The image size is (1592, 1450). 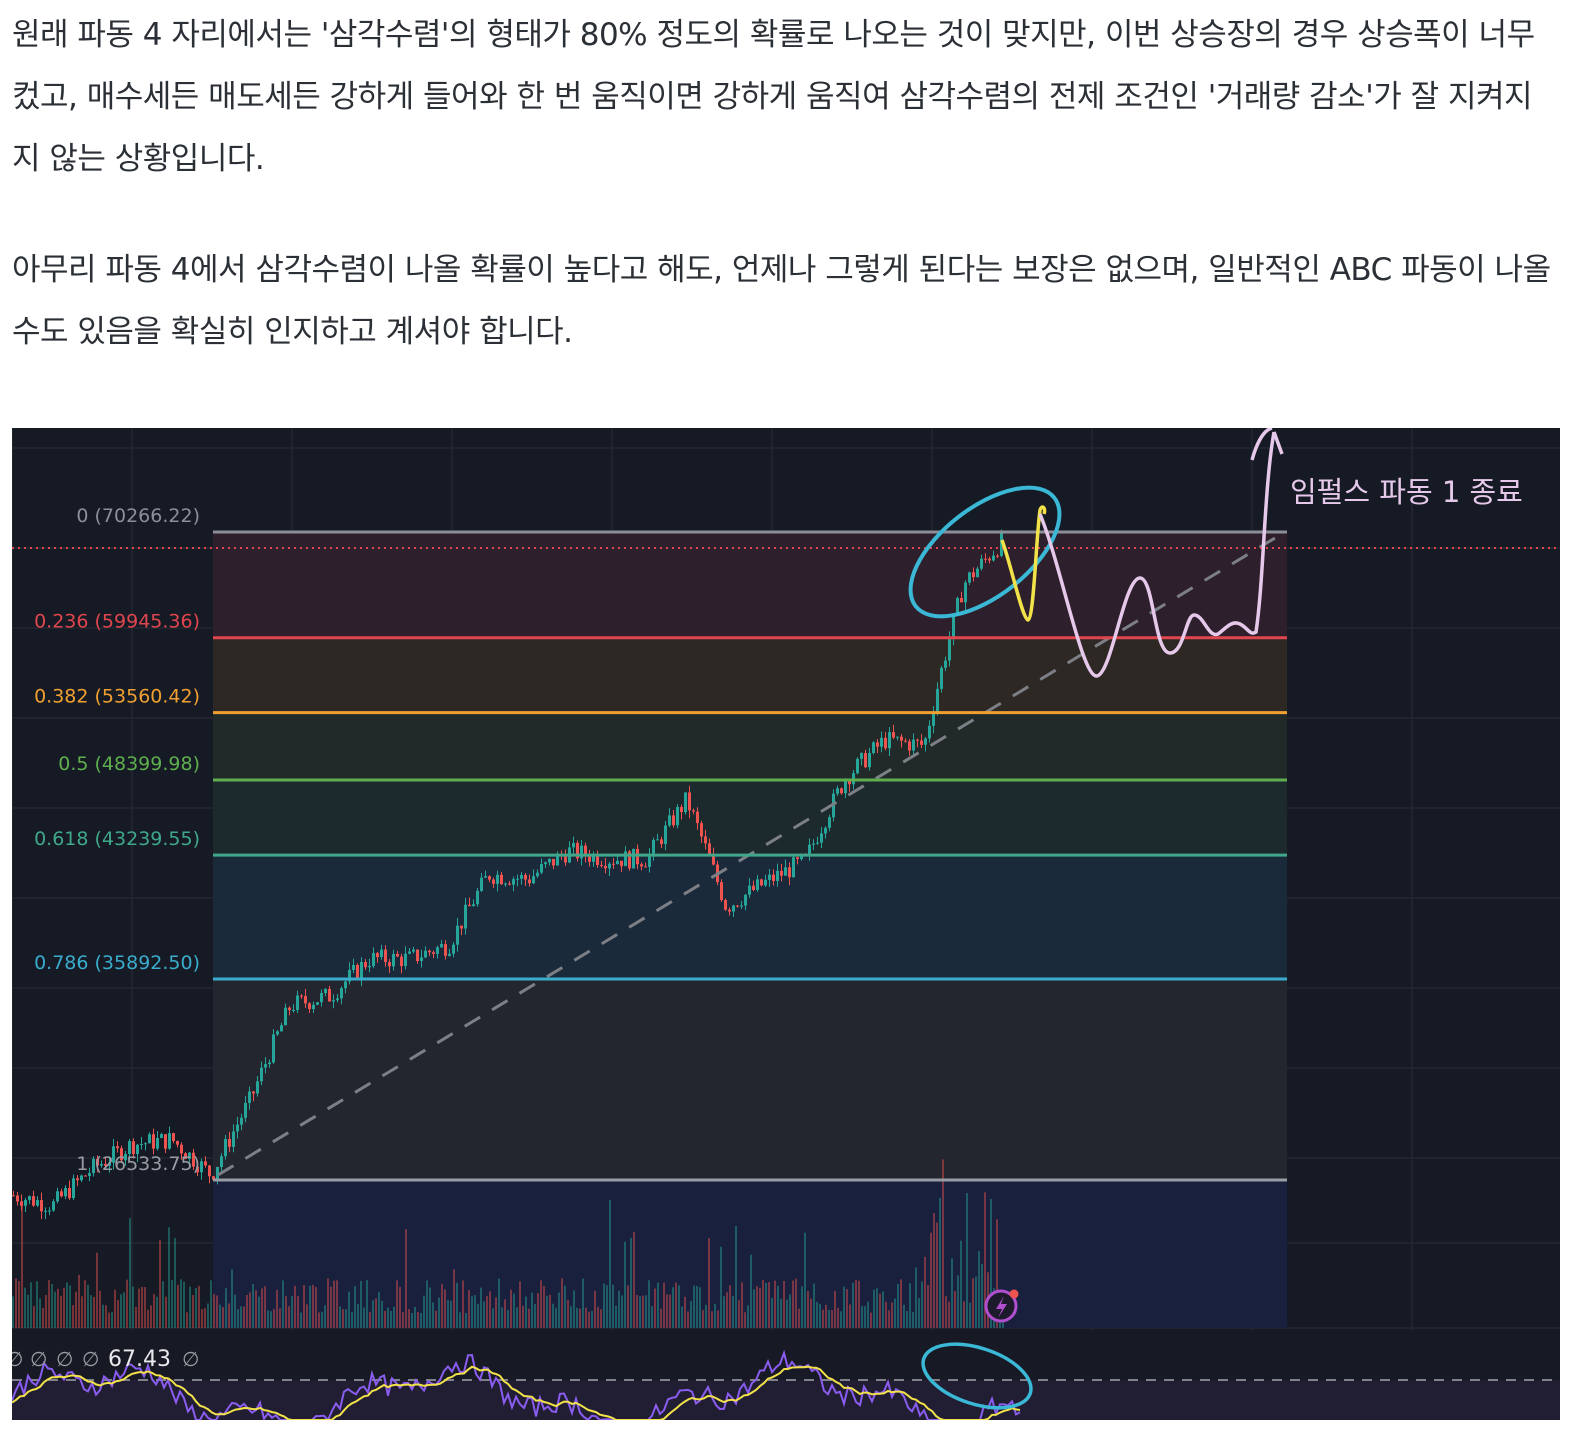 What do you see at coordinates (64, 1359) in the screenshot?
I see `rsi-empty-3: ∅` at bounding box center [64, 1359].